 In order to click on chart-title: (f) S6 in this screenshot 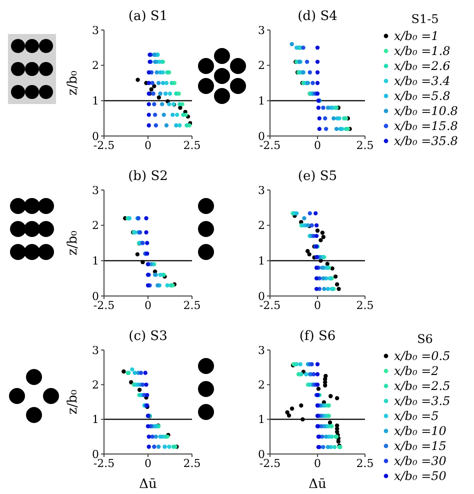, I will do `click(317, 336)`.